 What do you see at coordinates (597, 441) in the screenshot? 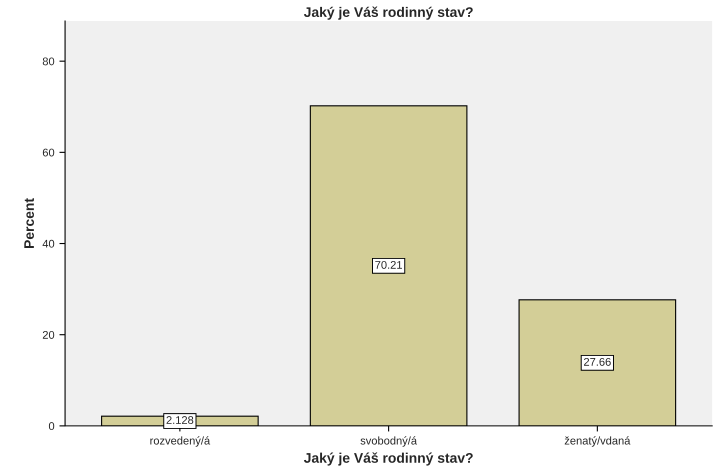
I see `x-tick-label: ženatý/vdaná` at bounding box center [597, 441].